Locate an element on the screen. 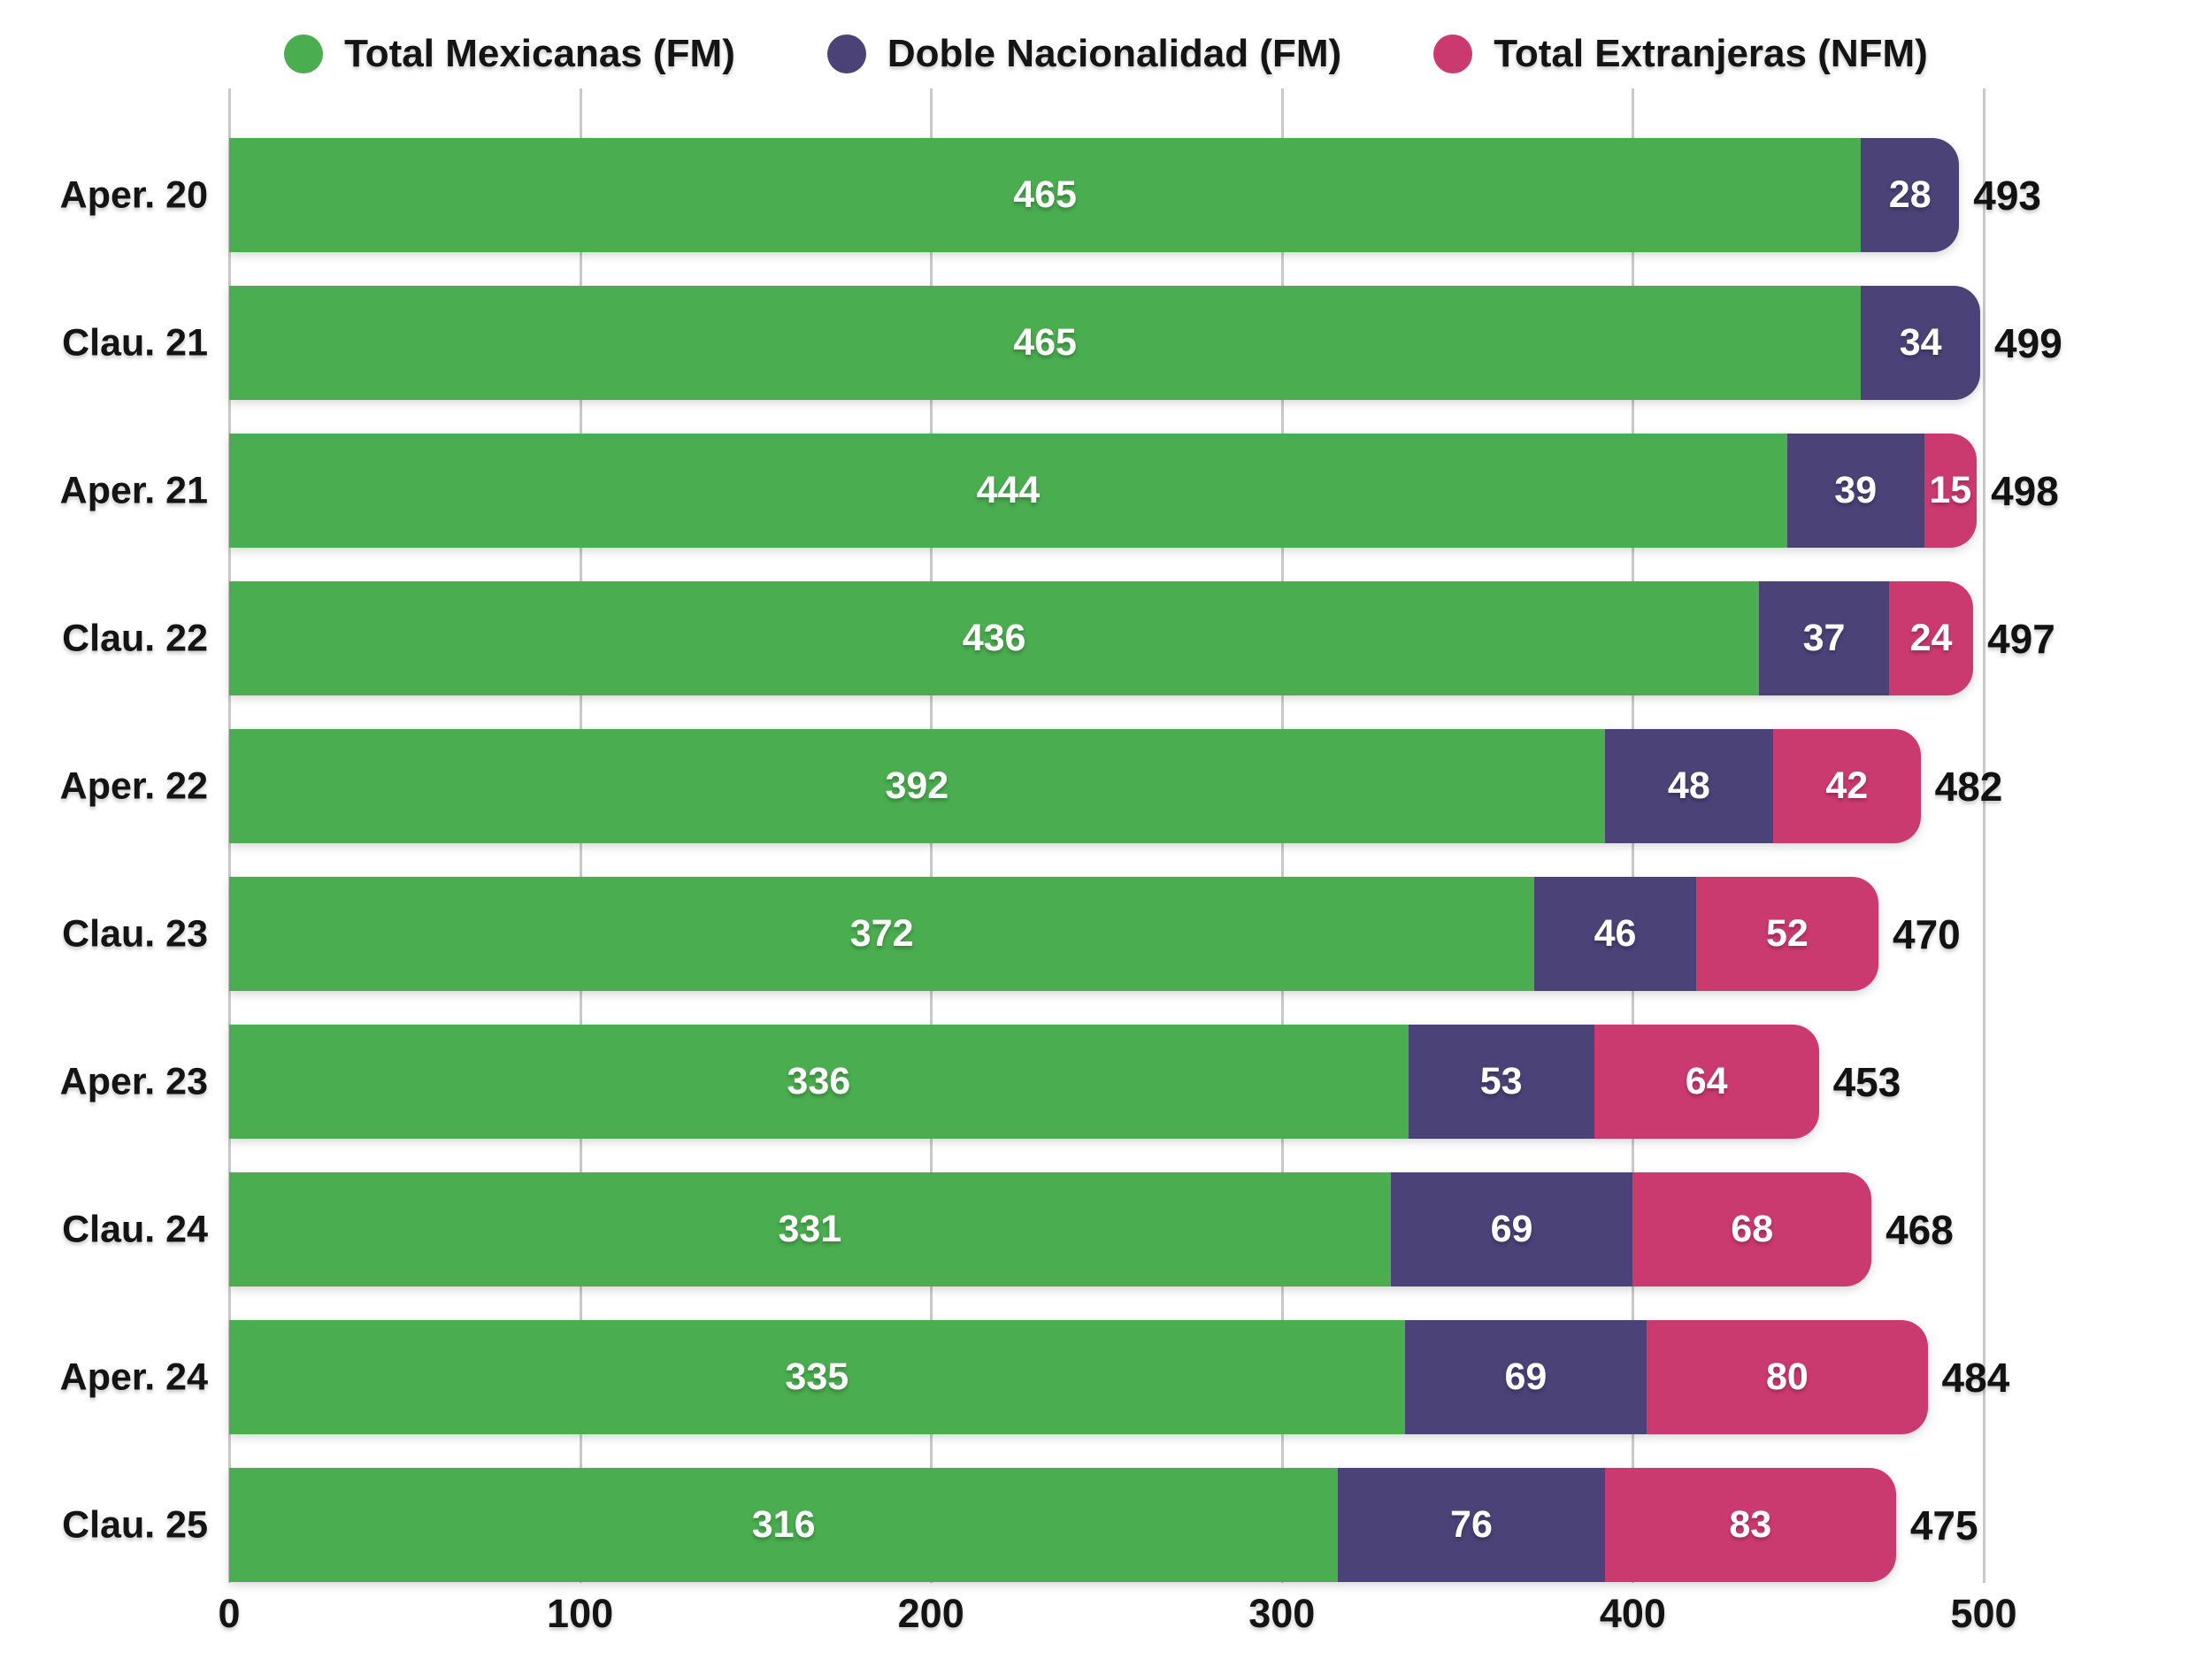  legend-item: Doble Nacionalidad (FM) is located at coordinates (1084, 54).